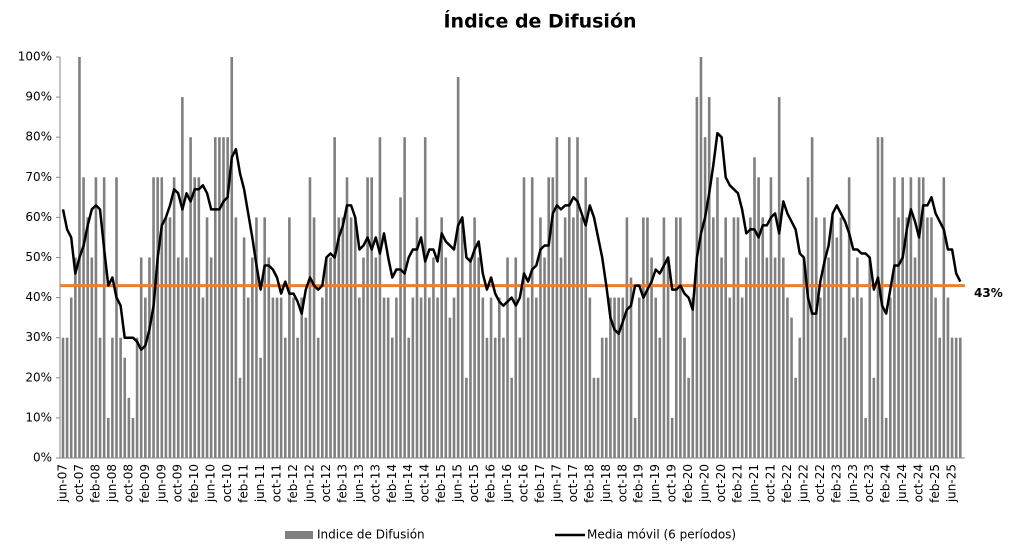 Image resolution: width=1010 pixels, height=544 pixels. Describe the element at coordinates (38, 417) in the screenshot. I see `y-tick-label: 10%` at that location.